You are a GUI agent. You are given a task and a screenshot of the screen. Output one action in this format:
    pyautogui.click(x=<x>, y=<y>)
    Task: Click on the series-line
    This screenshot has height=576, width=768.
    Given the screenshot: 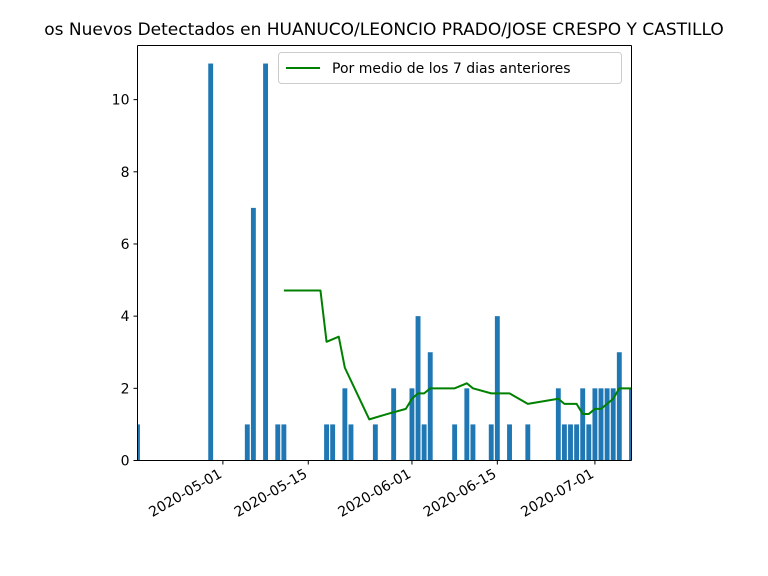 What is the action you would take?
    pyautogui.click(x=457, y=355)
    